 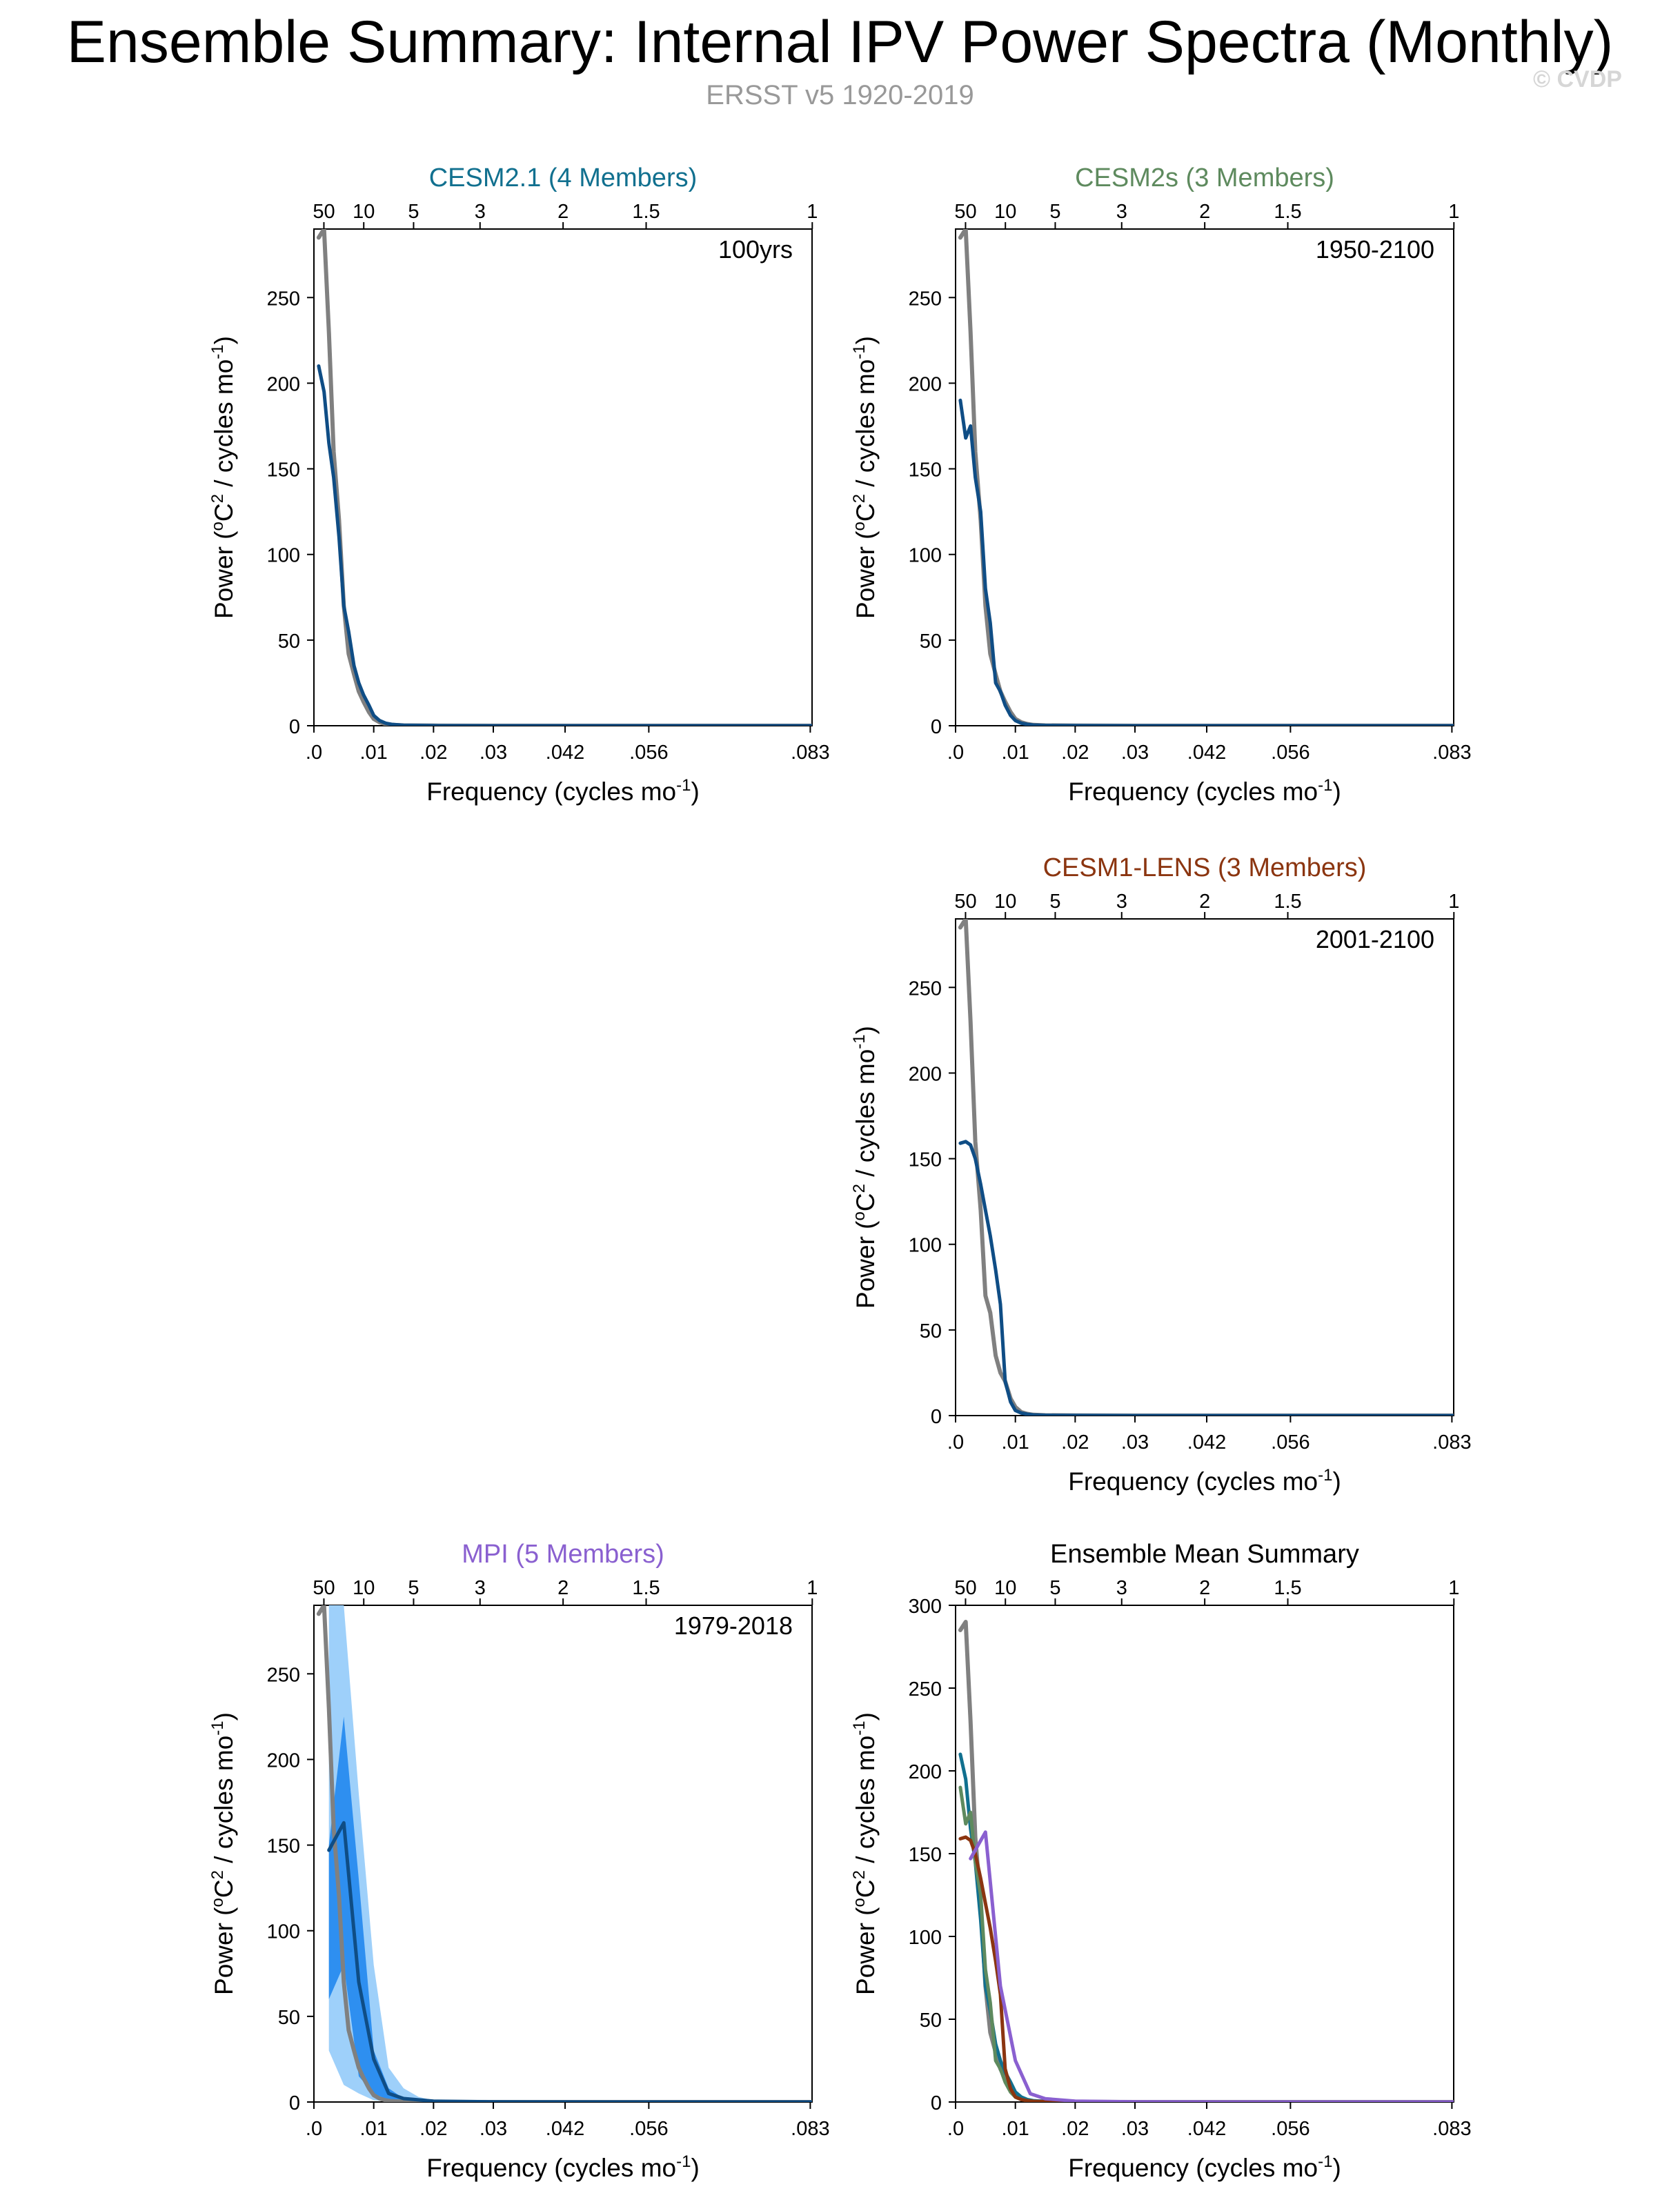 I want to click on chart-title: CESM2s (3 Members), so click(x=1204, y=177).